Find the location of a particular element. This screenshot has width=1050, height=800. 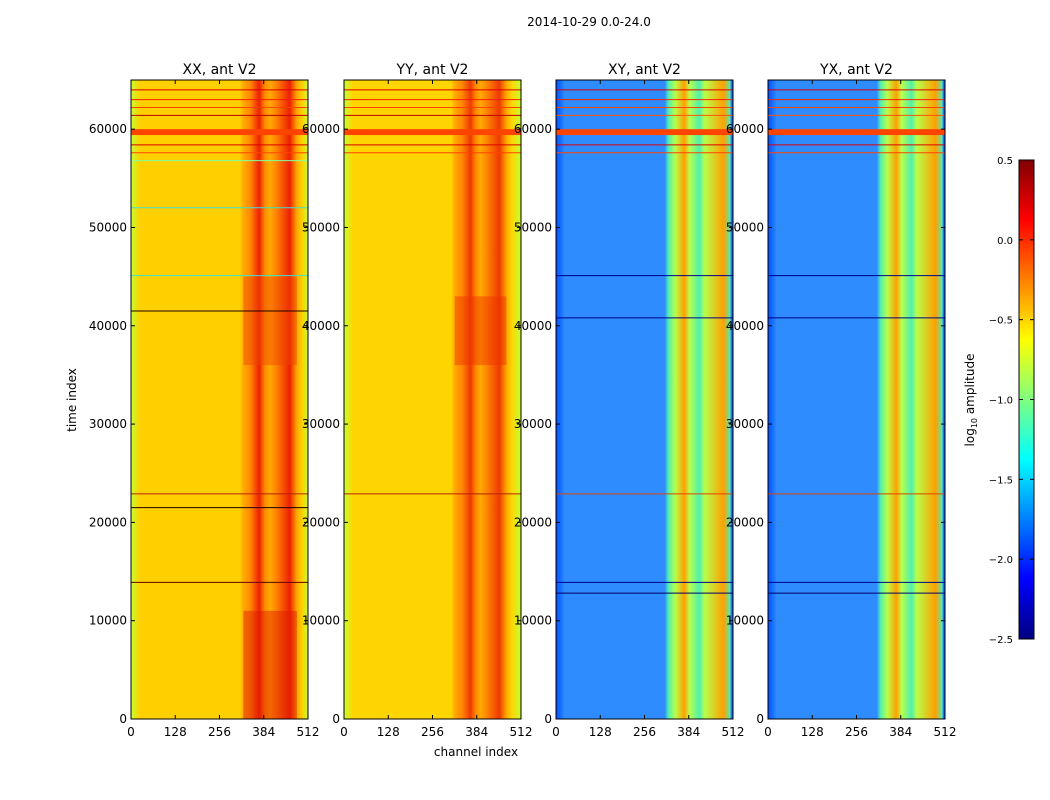

colorbar-tick-label: 0.0 is located at coordinates (1005, 241).